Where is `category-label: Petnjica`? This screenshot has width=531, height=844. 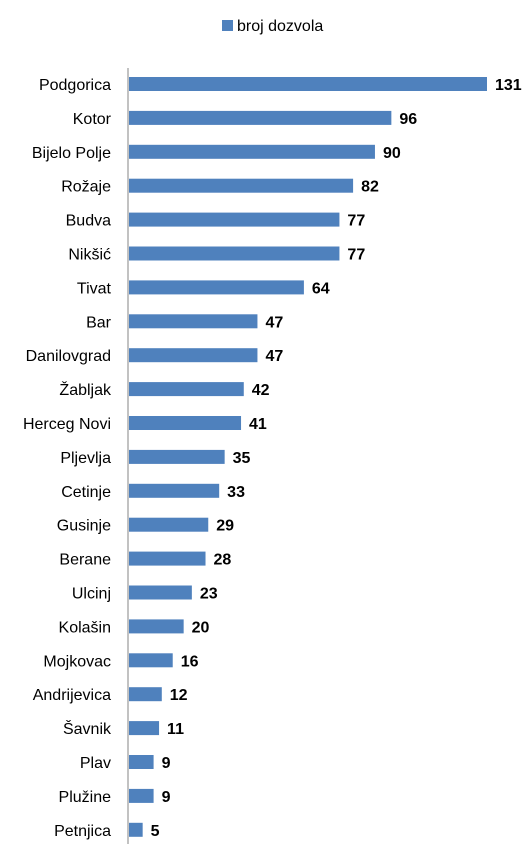 category-label: Petnjica is located at coordinates (82, 831).